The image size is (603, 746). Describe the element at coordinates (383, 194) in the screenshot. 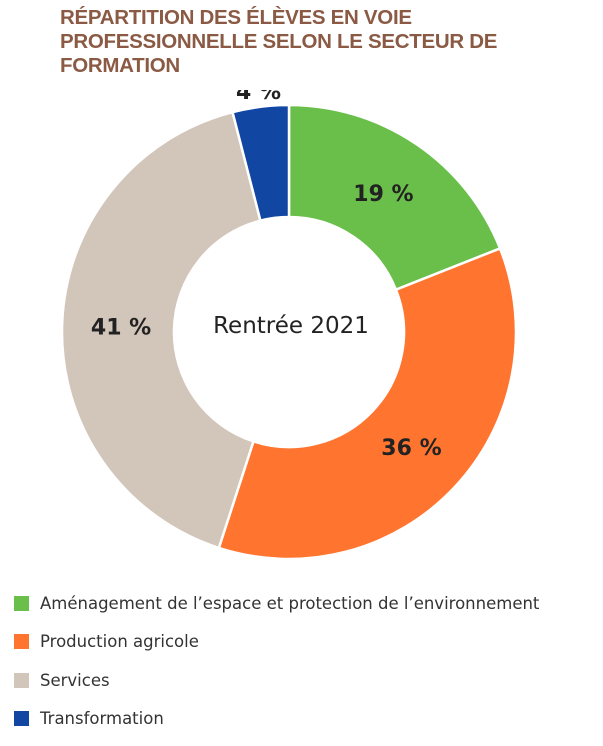

I see `slice-label-0: 19 %` at that location.